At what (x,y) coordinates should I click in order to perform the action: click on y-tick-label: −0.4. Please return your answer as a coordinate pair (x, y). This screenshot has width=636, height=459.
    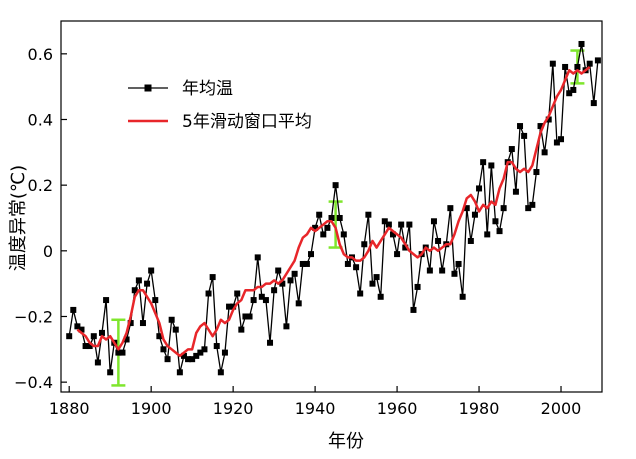
    Looking at the image, I should click on (33, 382).